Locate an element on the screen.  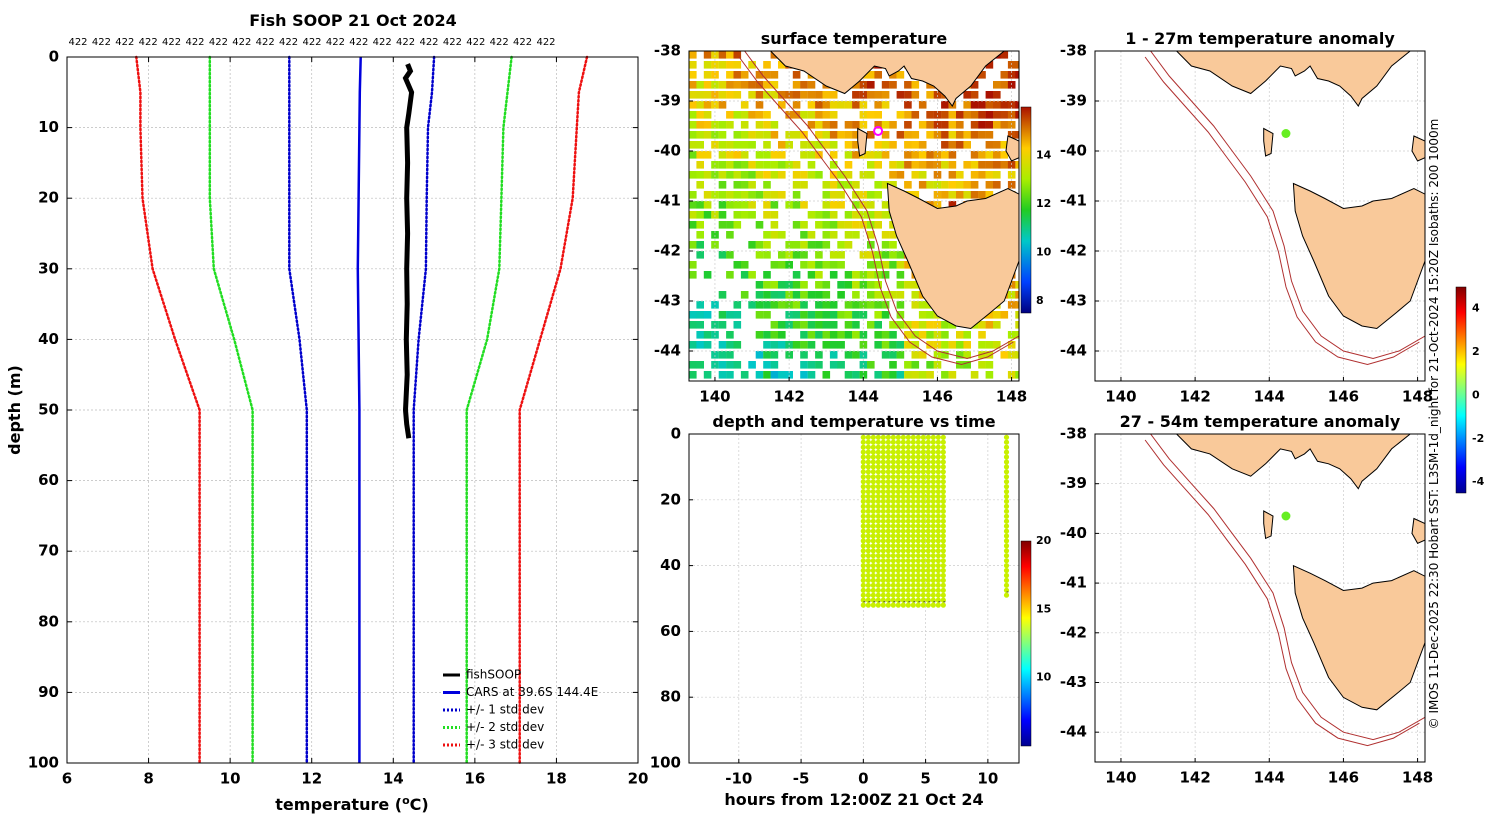
sst-land is located at coordinates (878, 208).